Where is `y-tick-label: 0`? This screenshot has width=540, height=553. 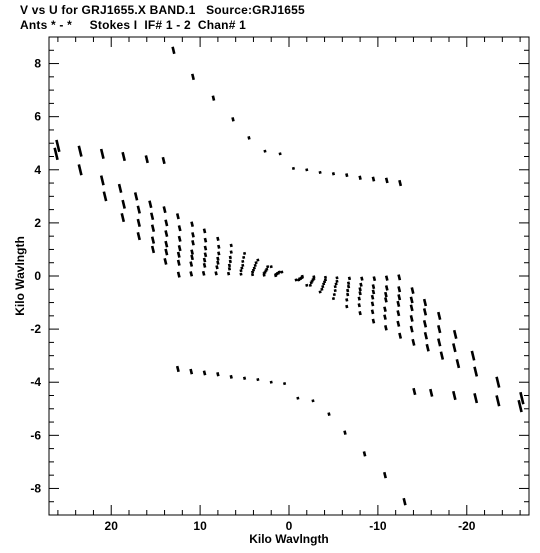 y-tick-label: 0 is located at coordinates (37, 276).